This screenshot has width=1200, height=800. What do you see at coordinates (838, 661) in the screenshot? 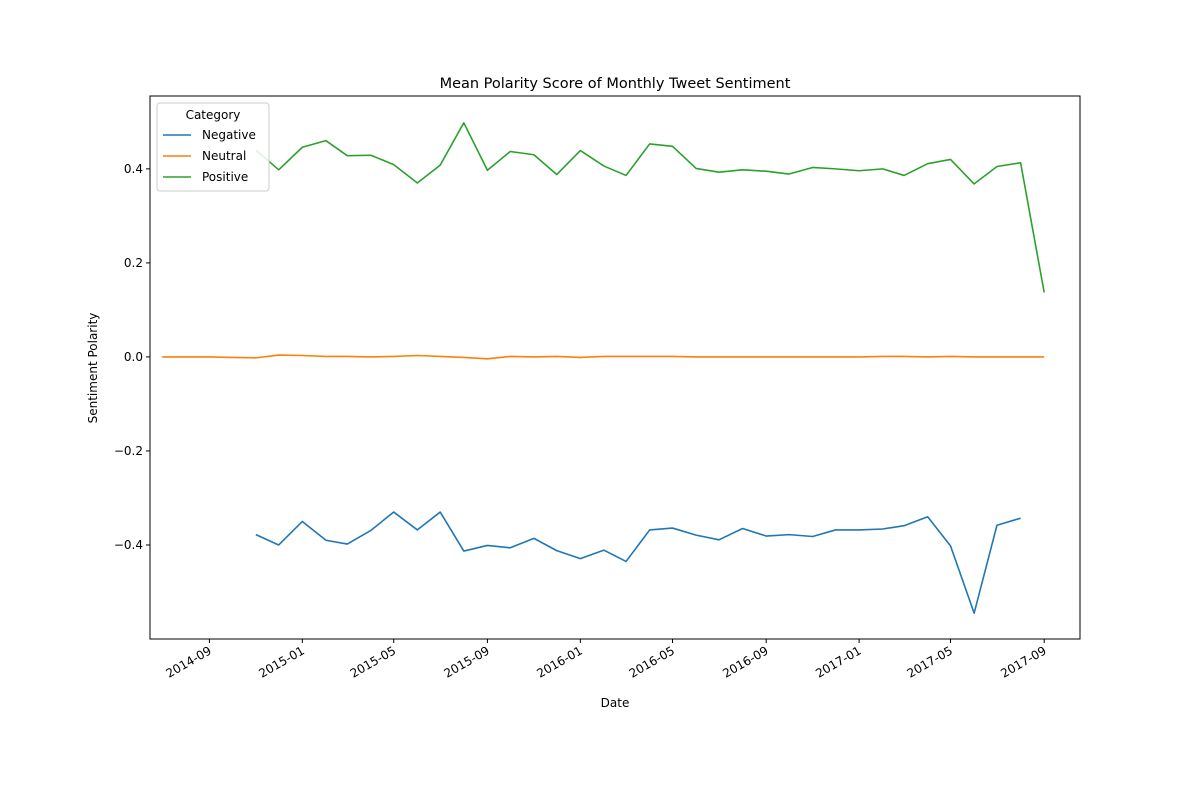
I see `x-tick-label: 2017-01` at bounding box center [838, 661].